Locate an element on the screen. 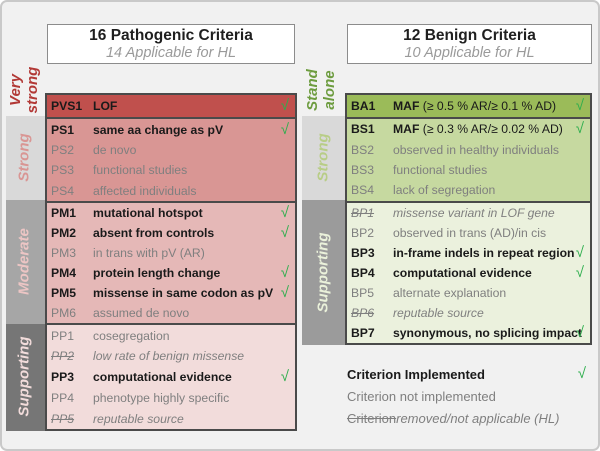  section-label-stand-alone: Stand alone is located at coordinates (321, 90).